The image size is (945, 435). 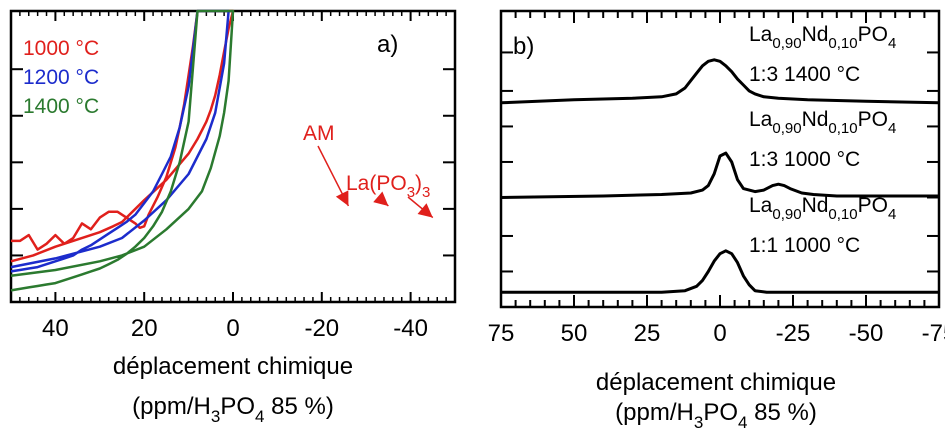 What do you see at coordinates (388, 186) in the screenshot?
I see `annotation-la-po3: La(PO3)3` at bounding box center [388, 186].